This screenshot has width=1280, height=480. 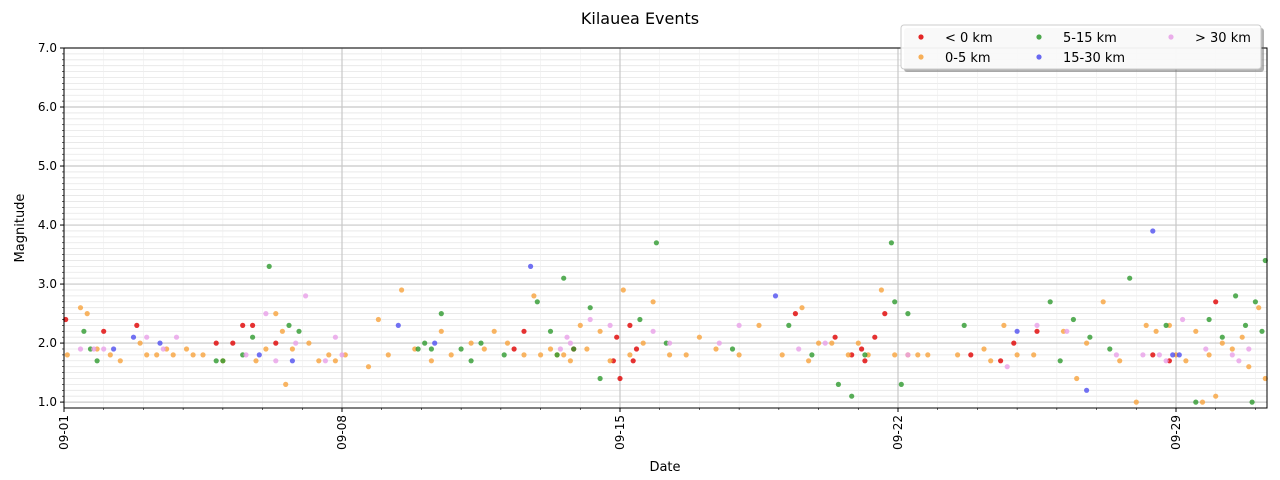 I want to click on legend-label: > 30 km, so click(x=1223, y=38).